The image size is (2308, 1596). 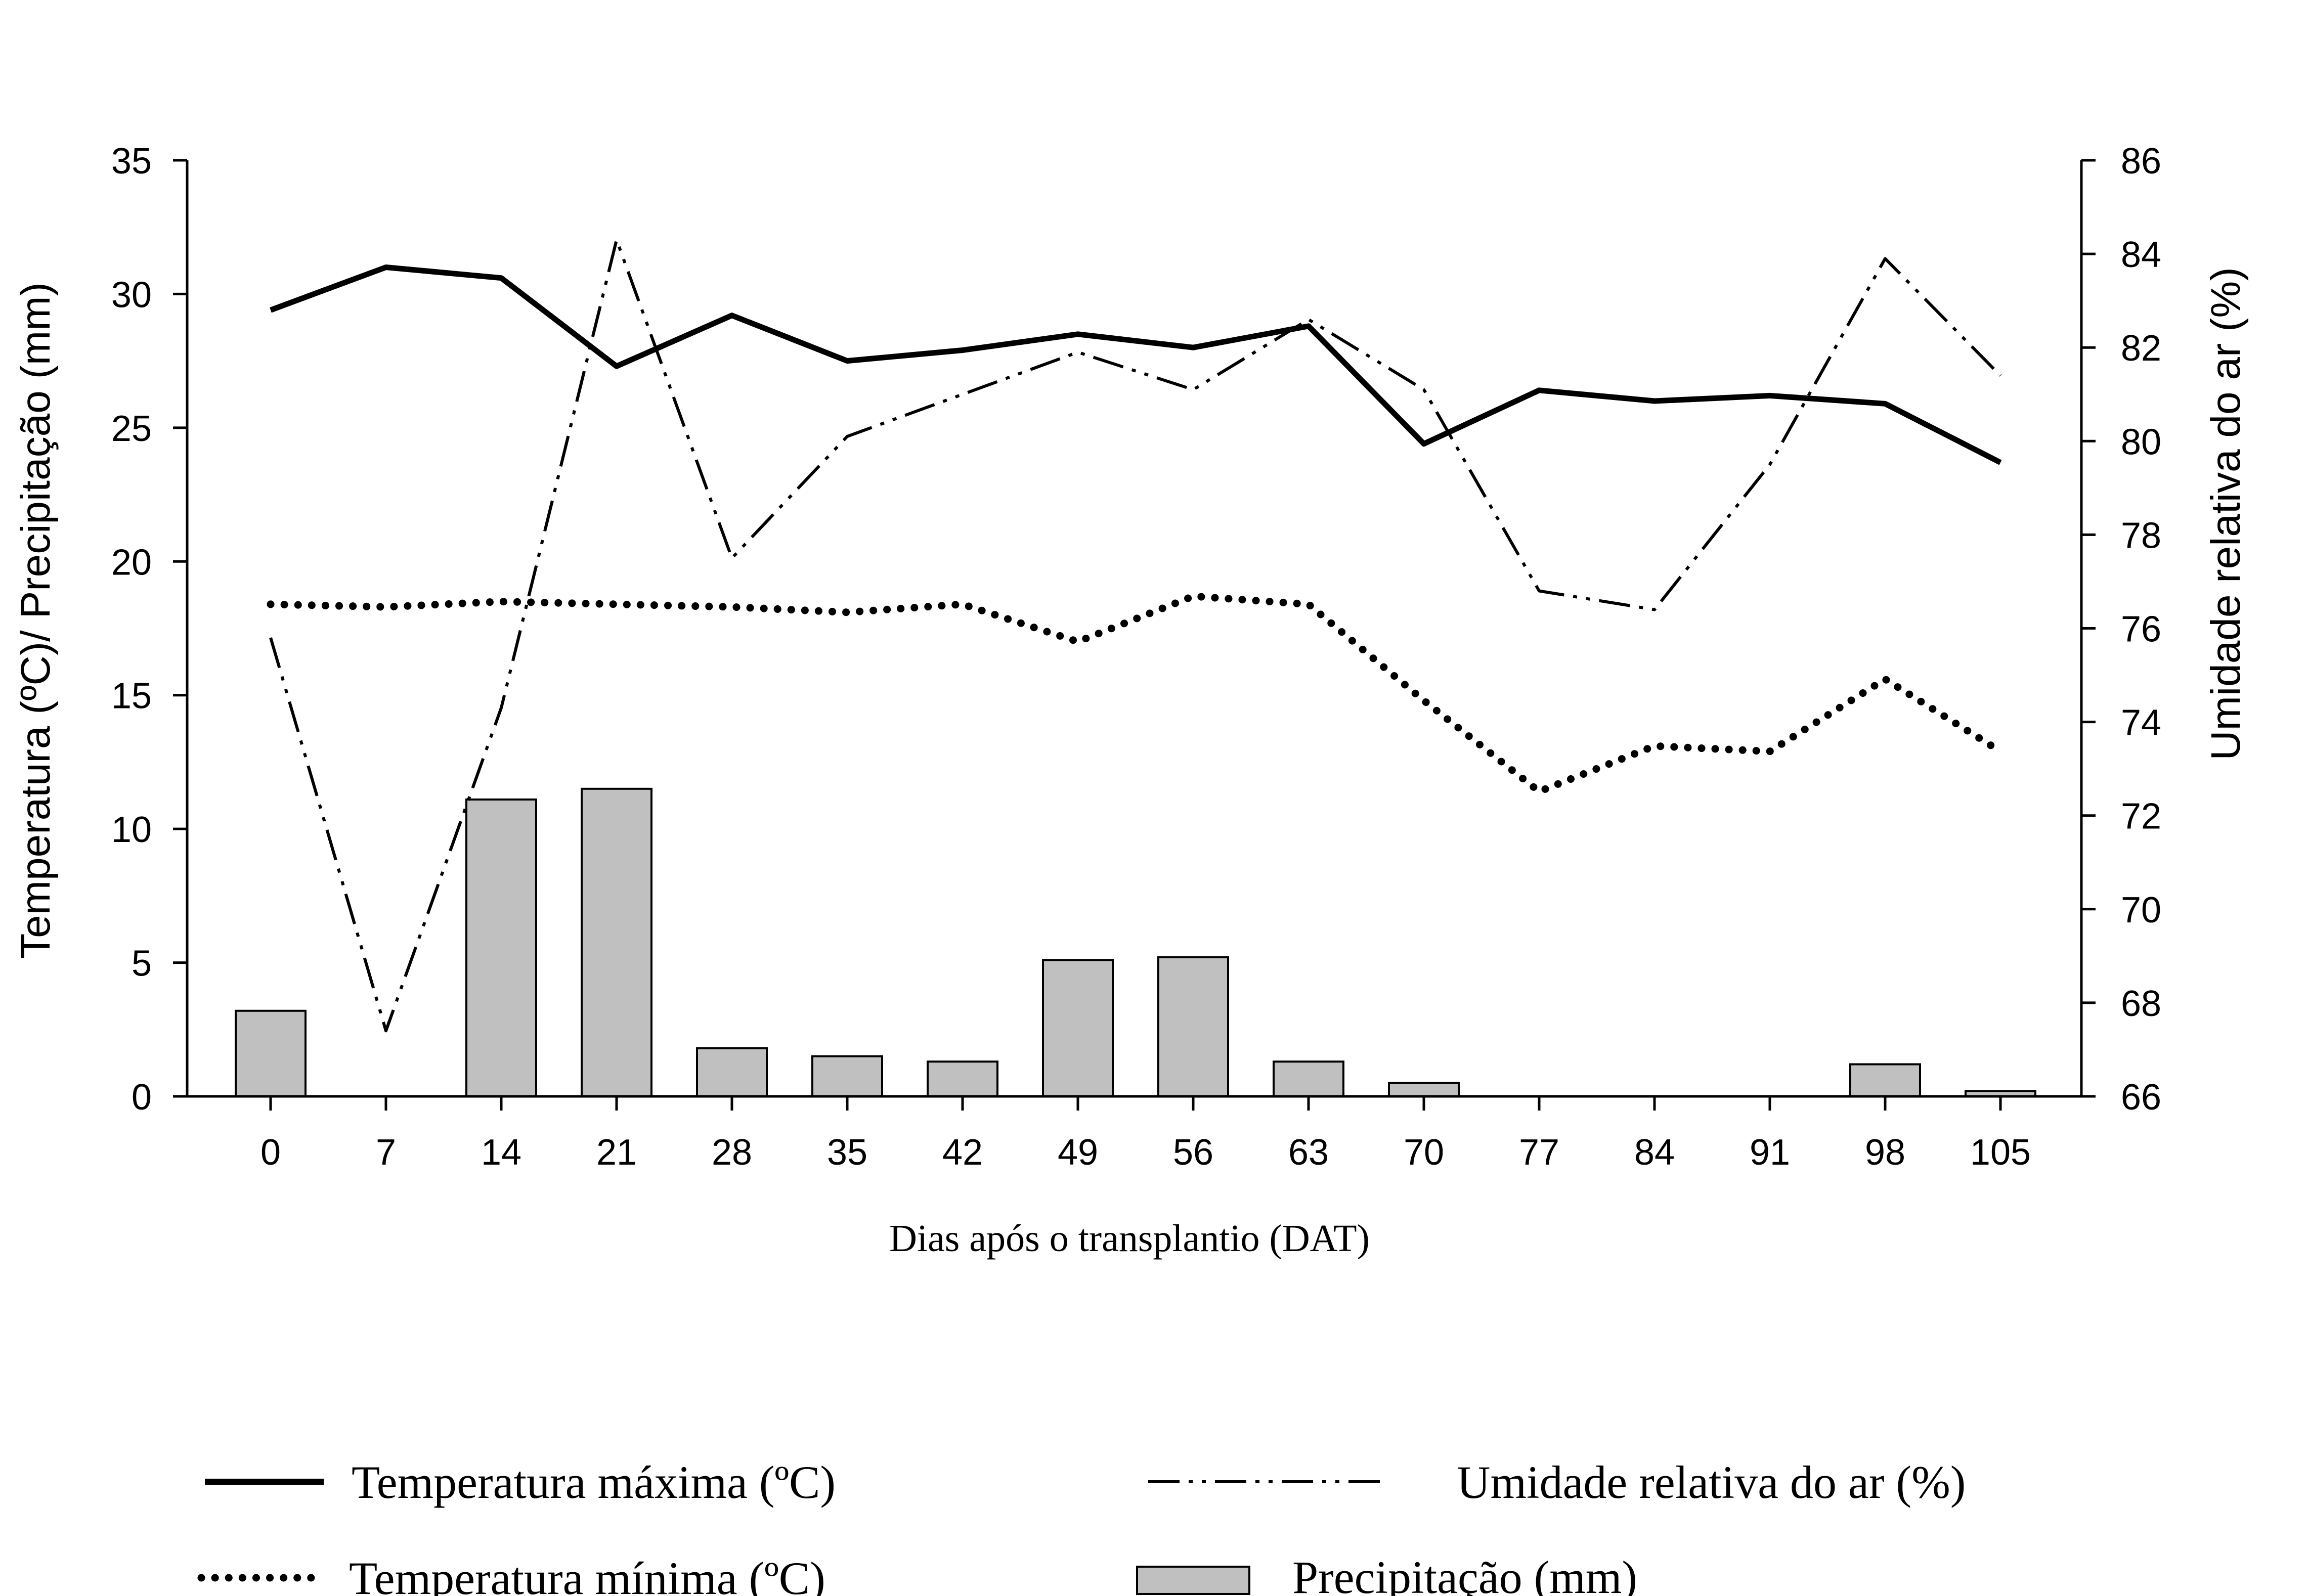 What do you see at coordinates (2141, 816) in the screenshot?
I see `y-tick-label-right-72: 72` at bounding box center [2141, 816].